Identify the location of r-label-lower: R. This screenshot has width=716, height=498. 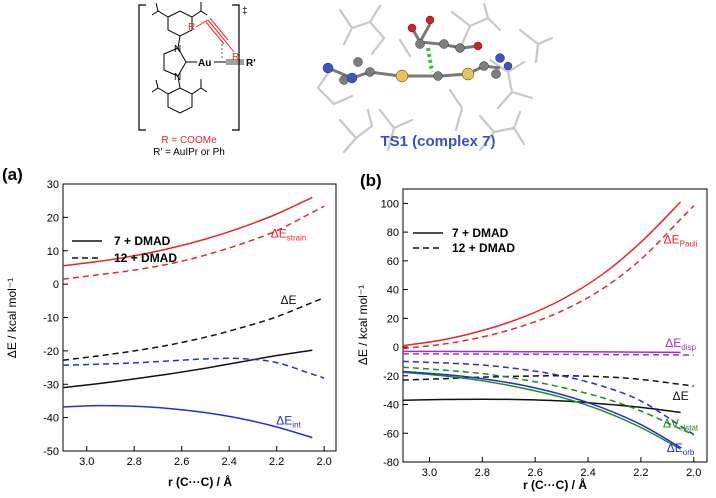
(235, 57).